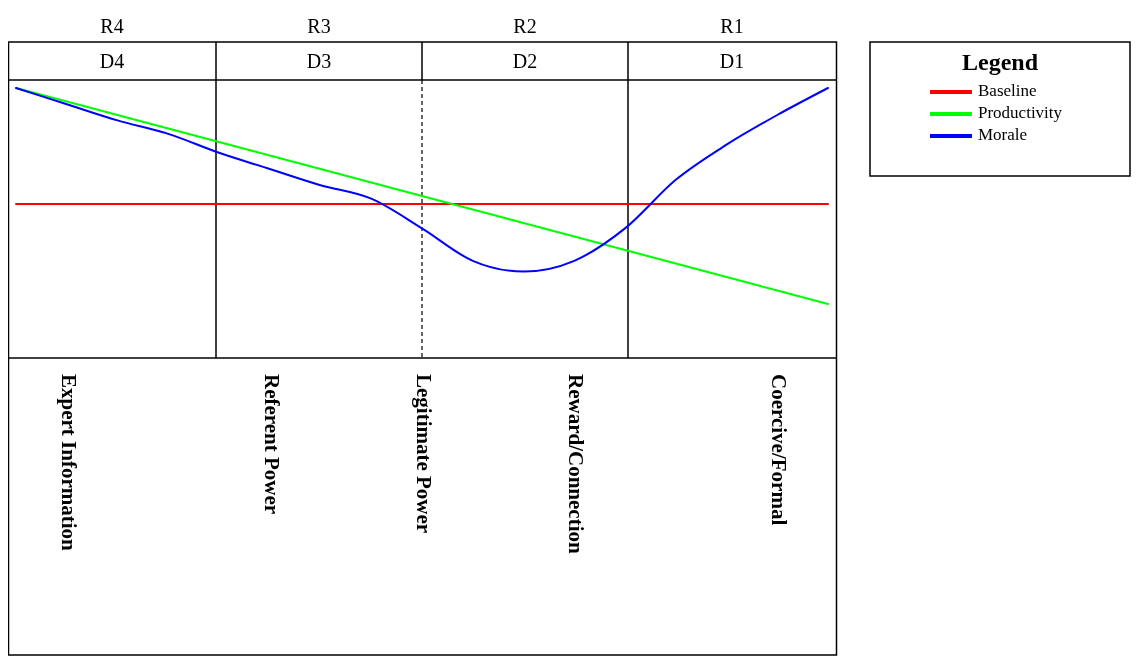 The image size is (1141, 671). I want to click on legend-label: Productivity, so click(1020, 112).